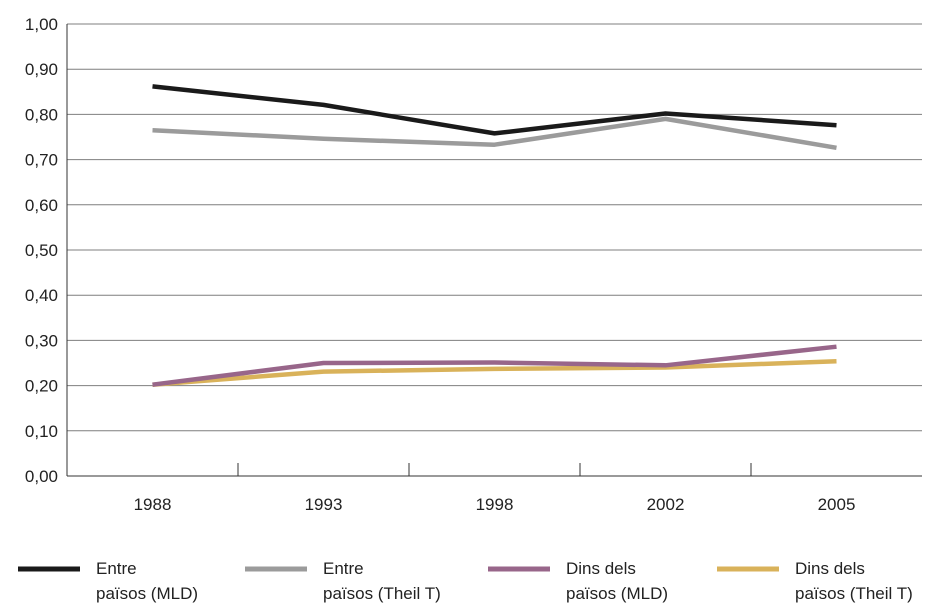  Describe the element at coordinates (41, 386) in the screenshot. I see `y-tick-label: 0,20` at that location.